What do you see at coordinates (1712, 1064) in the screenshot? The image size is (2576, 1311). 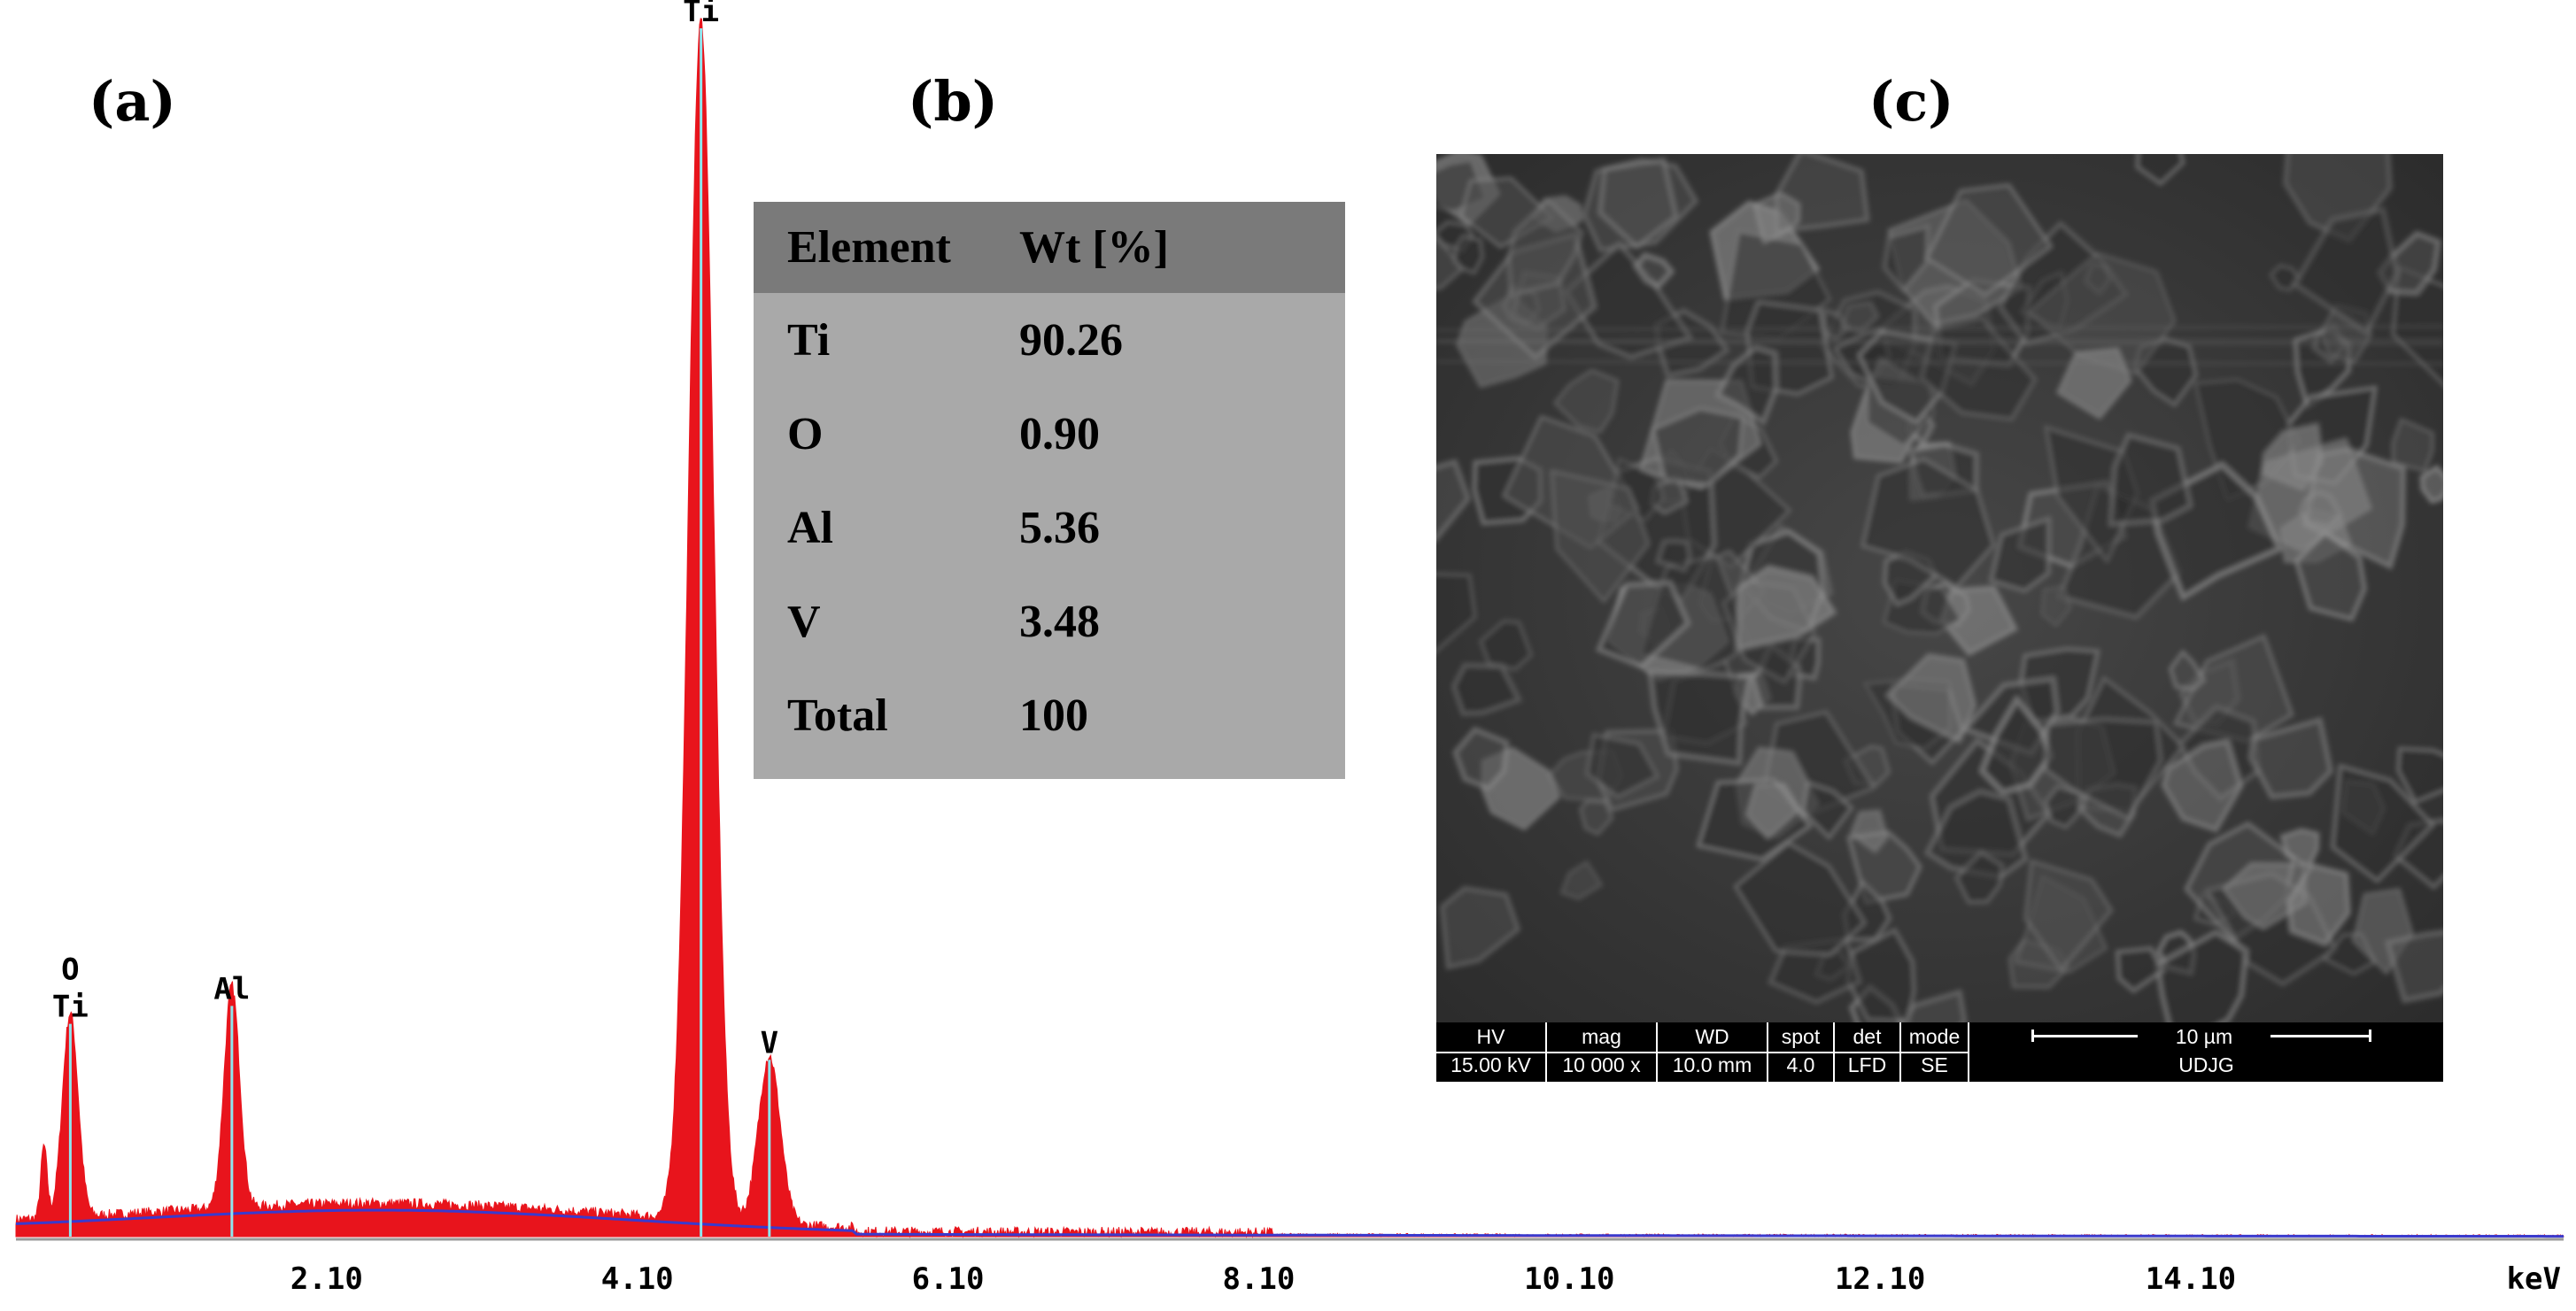 I see `sem-wd-value: 10.0 mm` at bounding box center [1712, 1064].